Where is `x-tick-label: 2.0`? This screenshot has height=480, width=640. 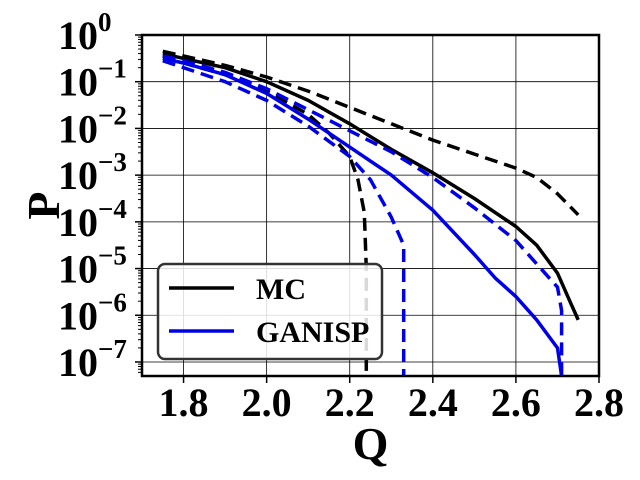 x-tick-label: 2.0 is located at coordinates (267, 402).